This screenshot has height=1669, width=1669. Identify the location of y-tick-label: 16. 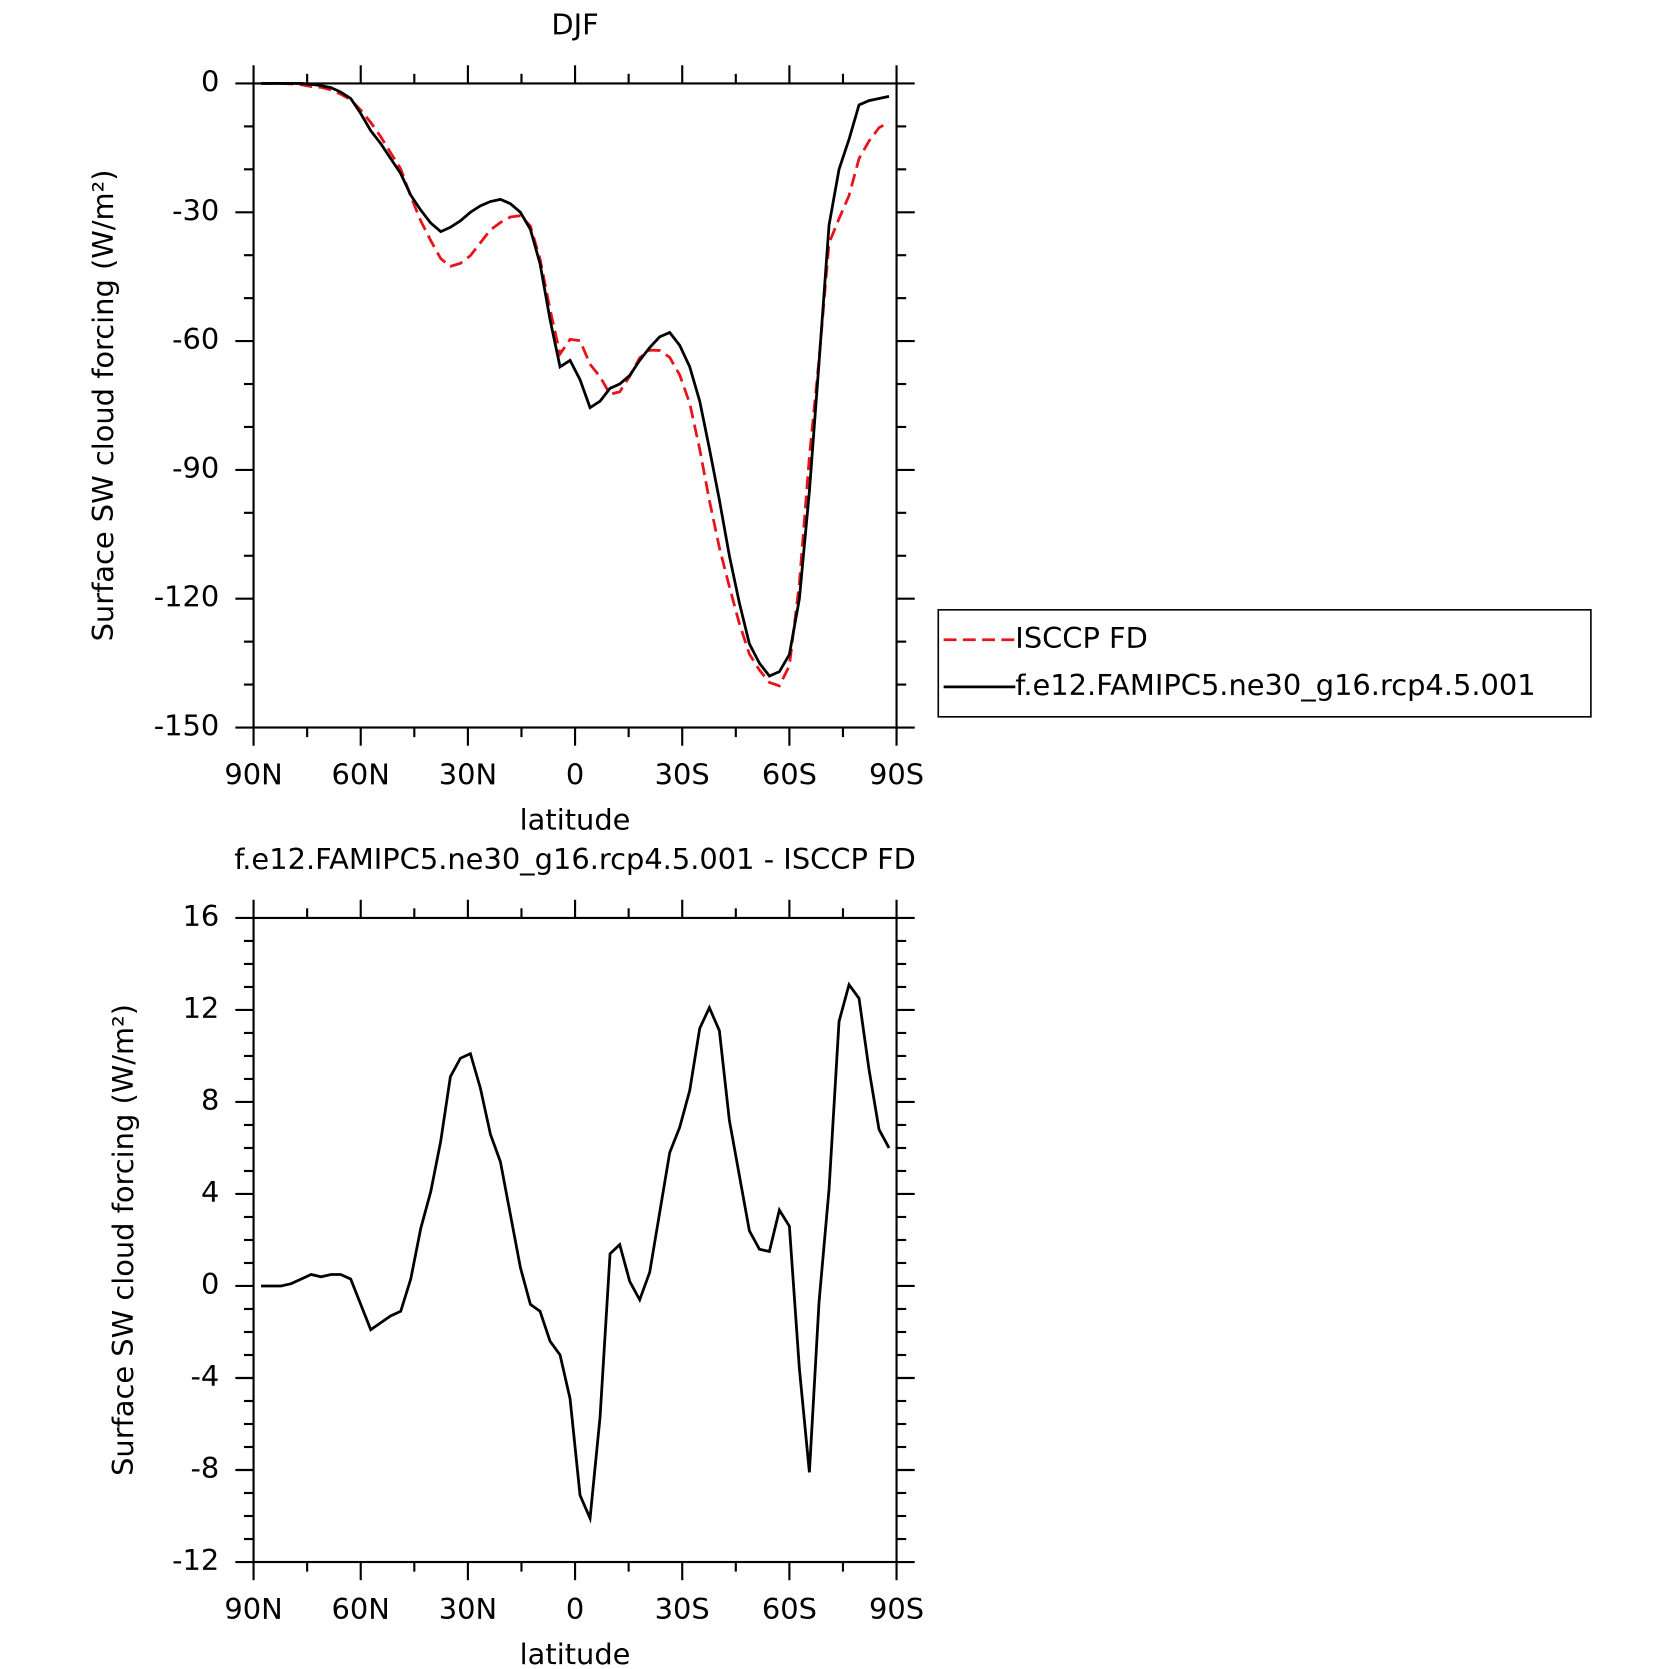
(201, 916).